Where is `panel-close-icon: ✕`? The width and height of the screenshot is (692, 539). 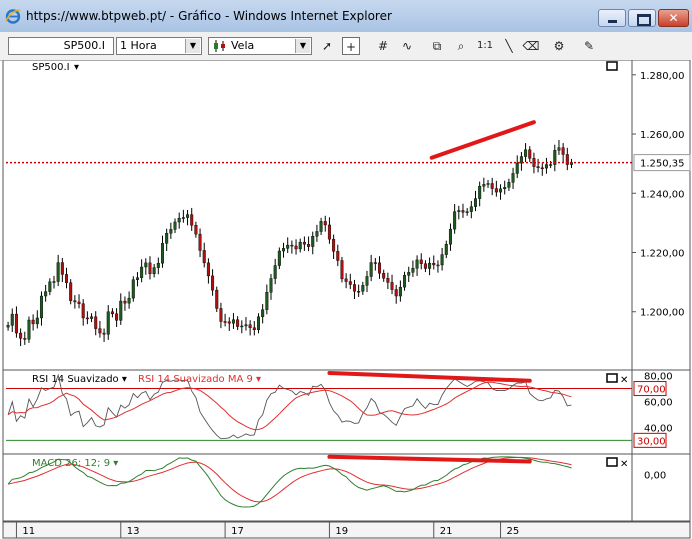
panel-close-icon: ✕ is located at coordinates (624, 464).